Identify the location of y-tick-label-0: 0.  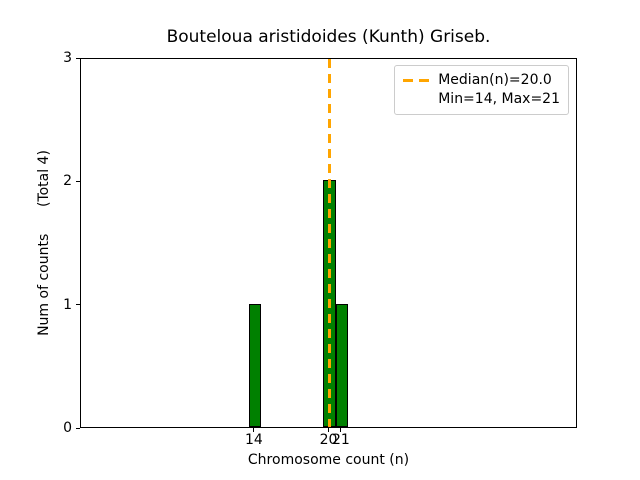
(67, 428).